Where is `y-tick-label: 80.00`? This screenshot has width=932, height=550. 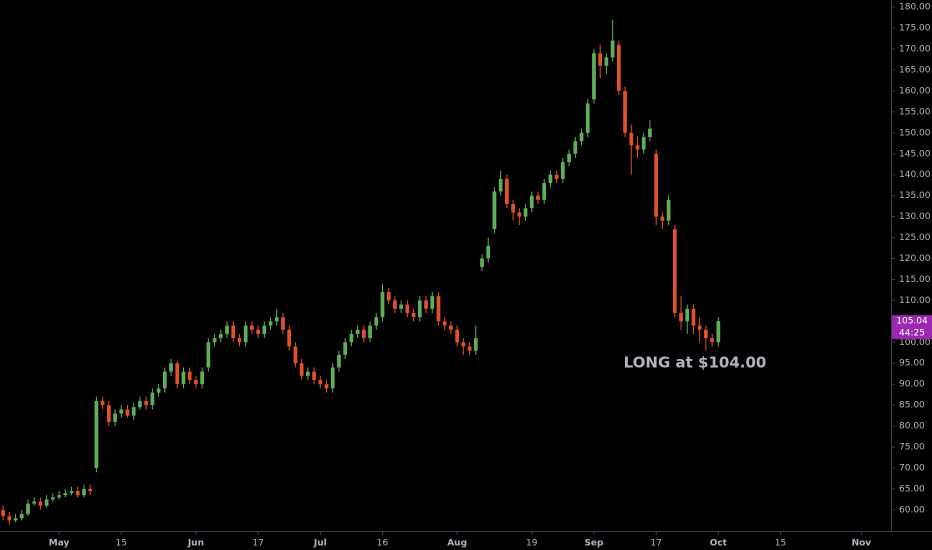
y-tick-label: 80.00 is located at coordinates (912, 427).